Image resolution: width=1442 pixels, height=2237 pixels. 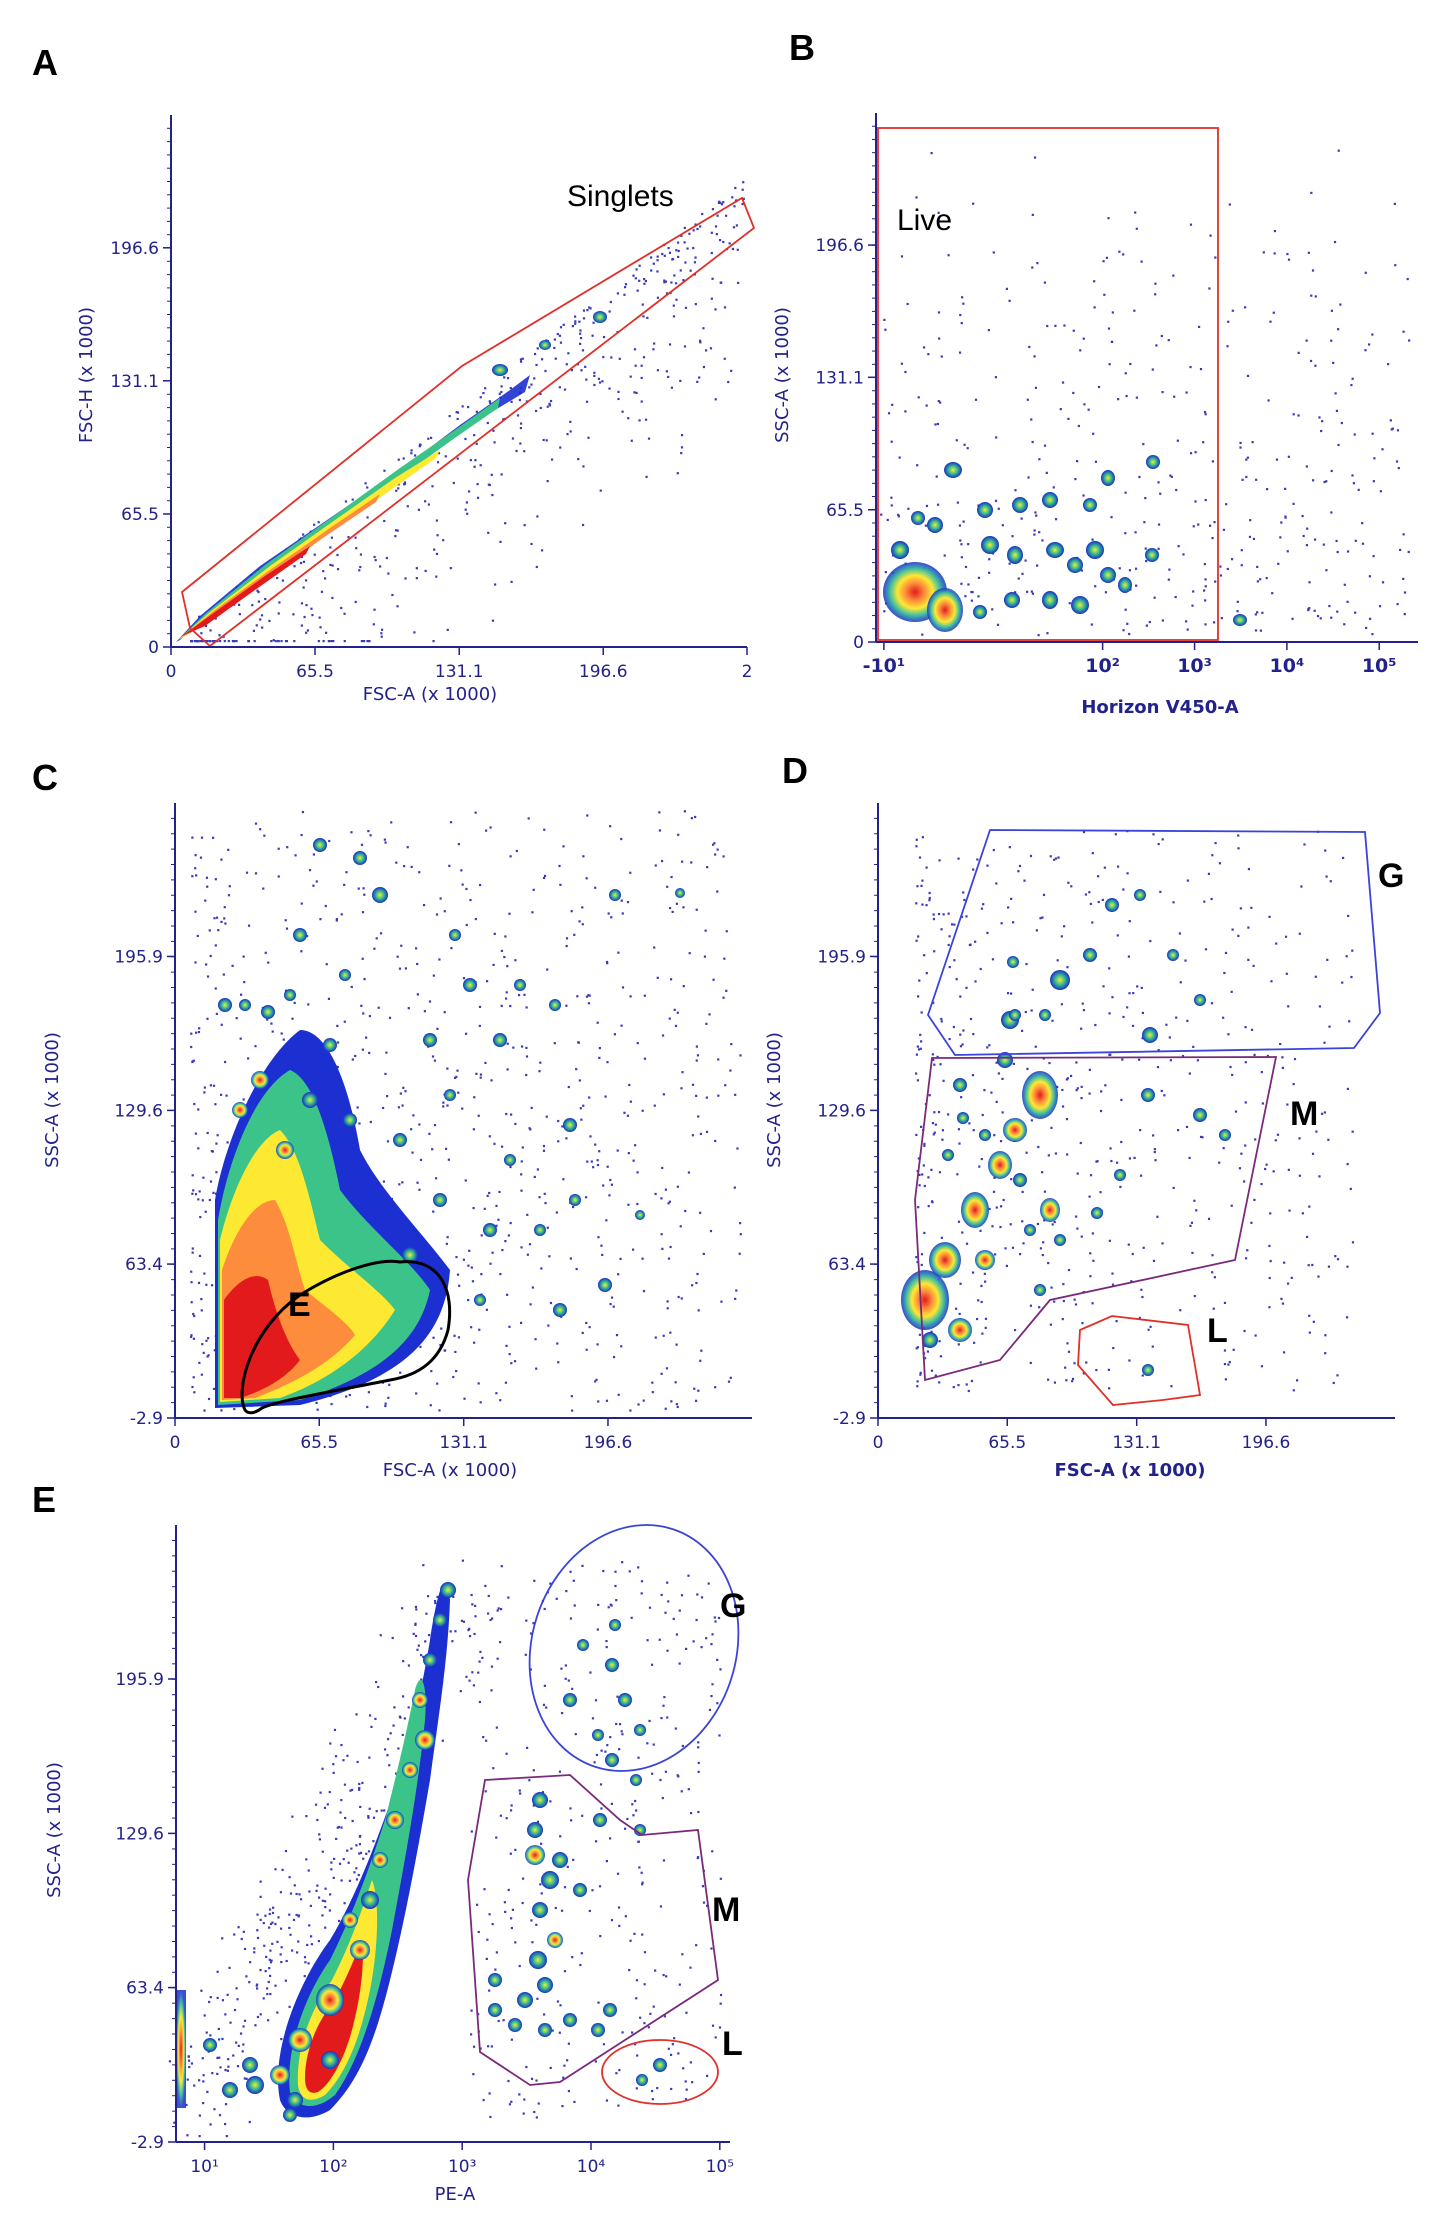 What do you see at coordinates (608, 1443) in the screenshot?
I see `x-tick-label: 196.6` at bounding box center [608, 1443].